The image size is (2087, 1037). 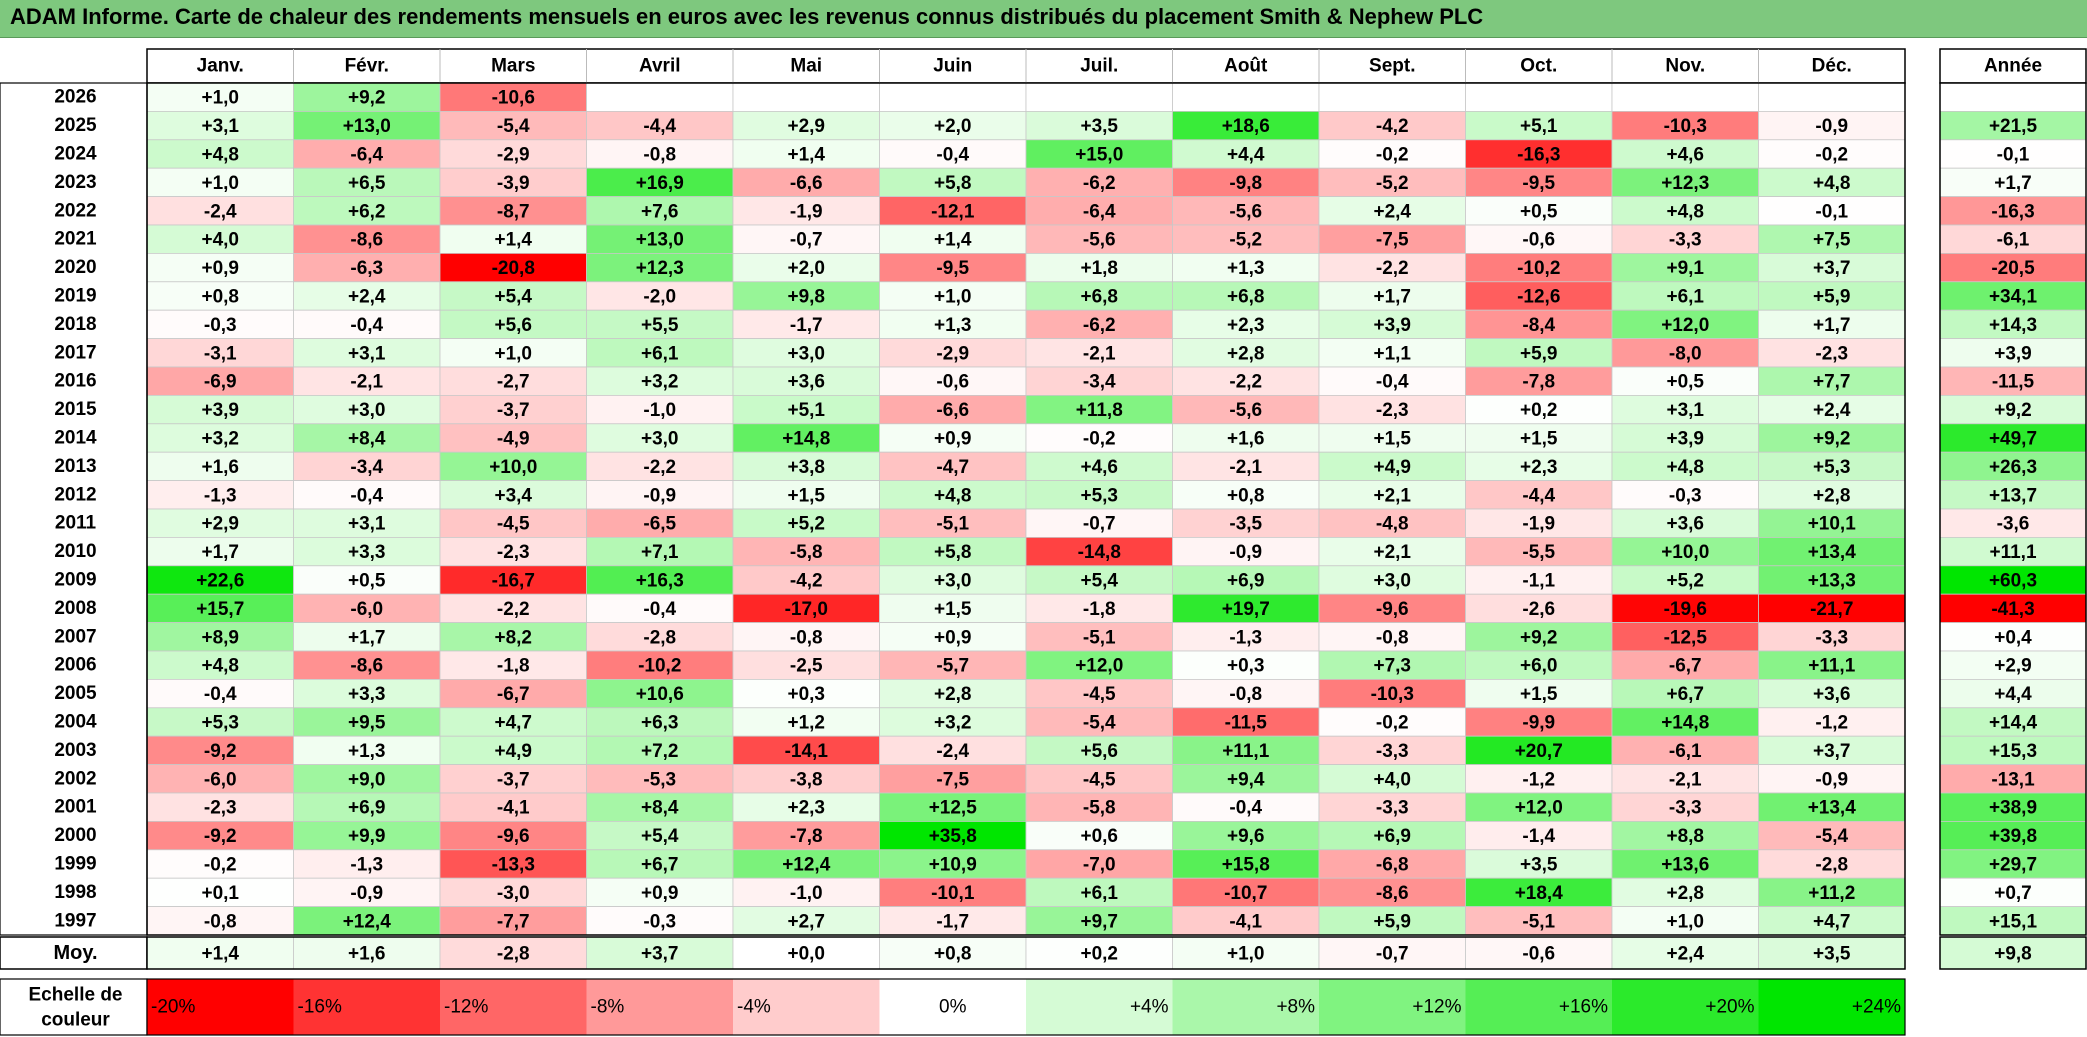 What do you see at coordinates (754, 1007) in the screenshot?
I see `scale-stop-label: -4%` at bounding box center [754, 1007].